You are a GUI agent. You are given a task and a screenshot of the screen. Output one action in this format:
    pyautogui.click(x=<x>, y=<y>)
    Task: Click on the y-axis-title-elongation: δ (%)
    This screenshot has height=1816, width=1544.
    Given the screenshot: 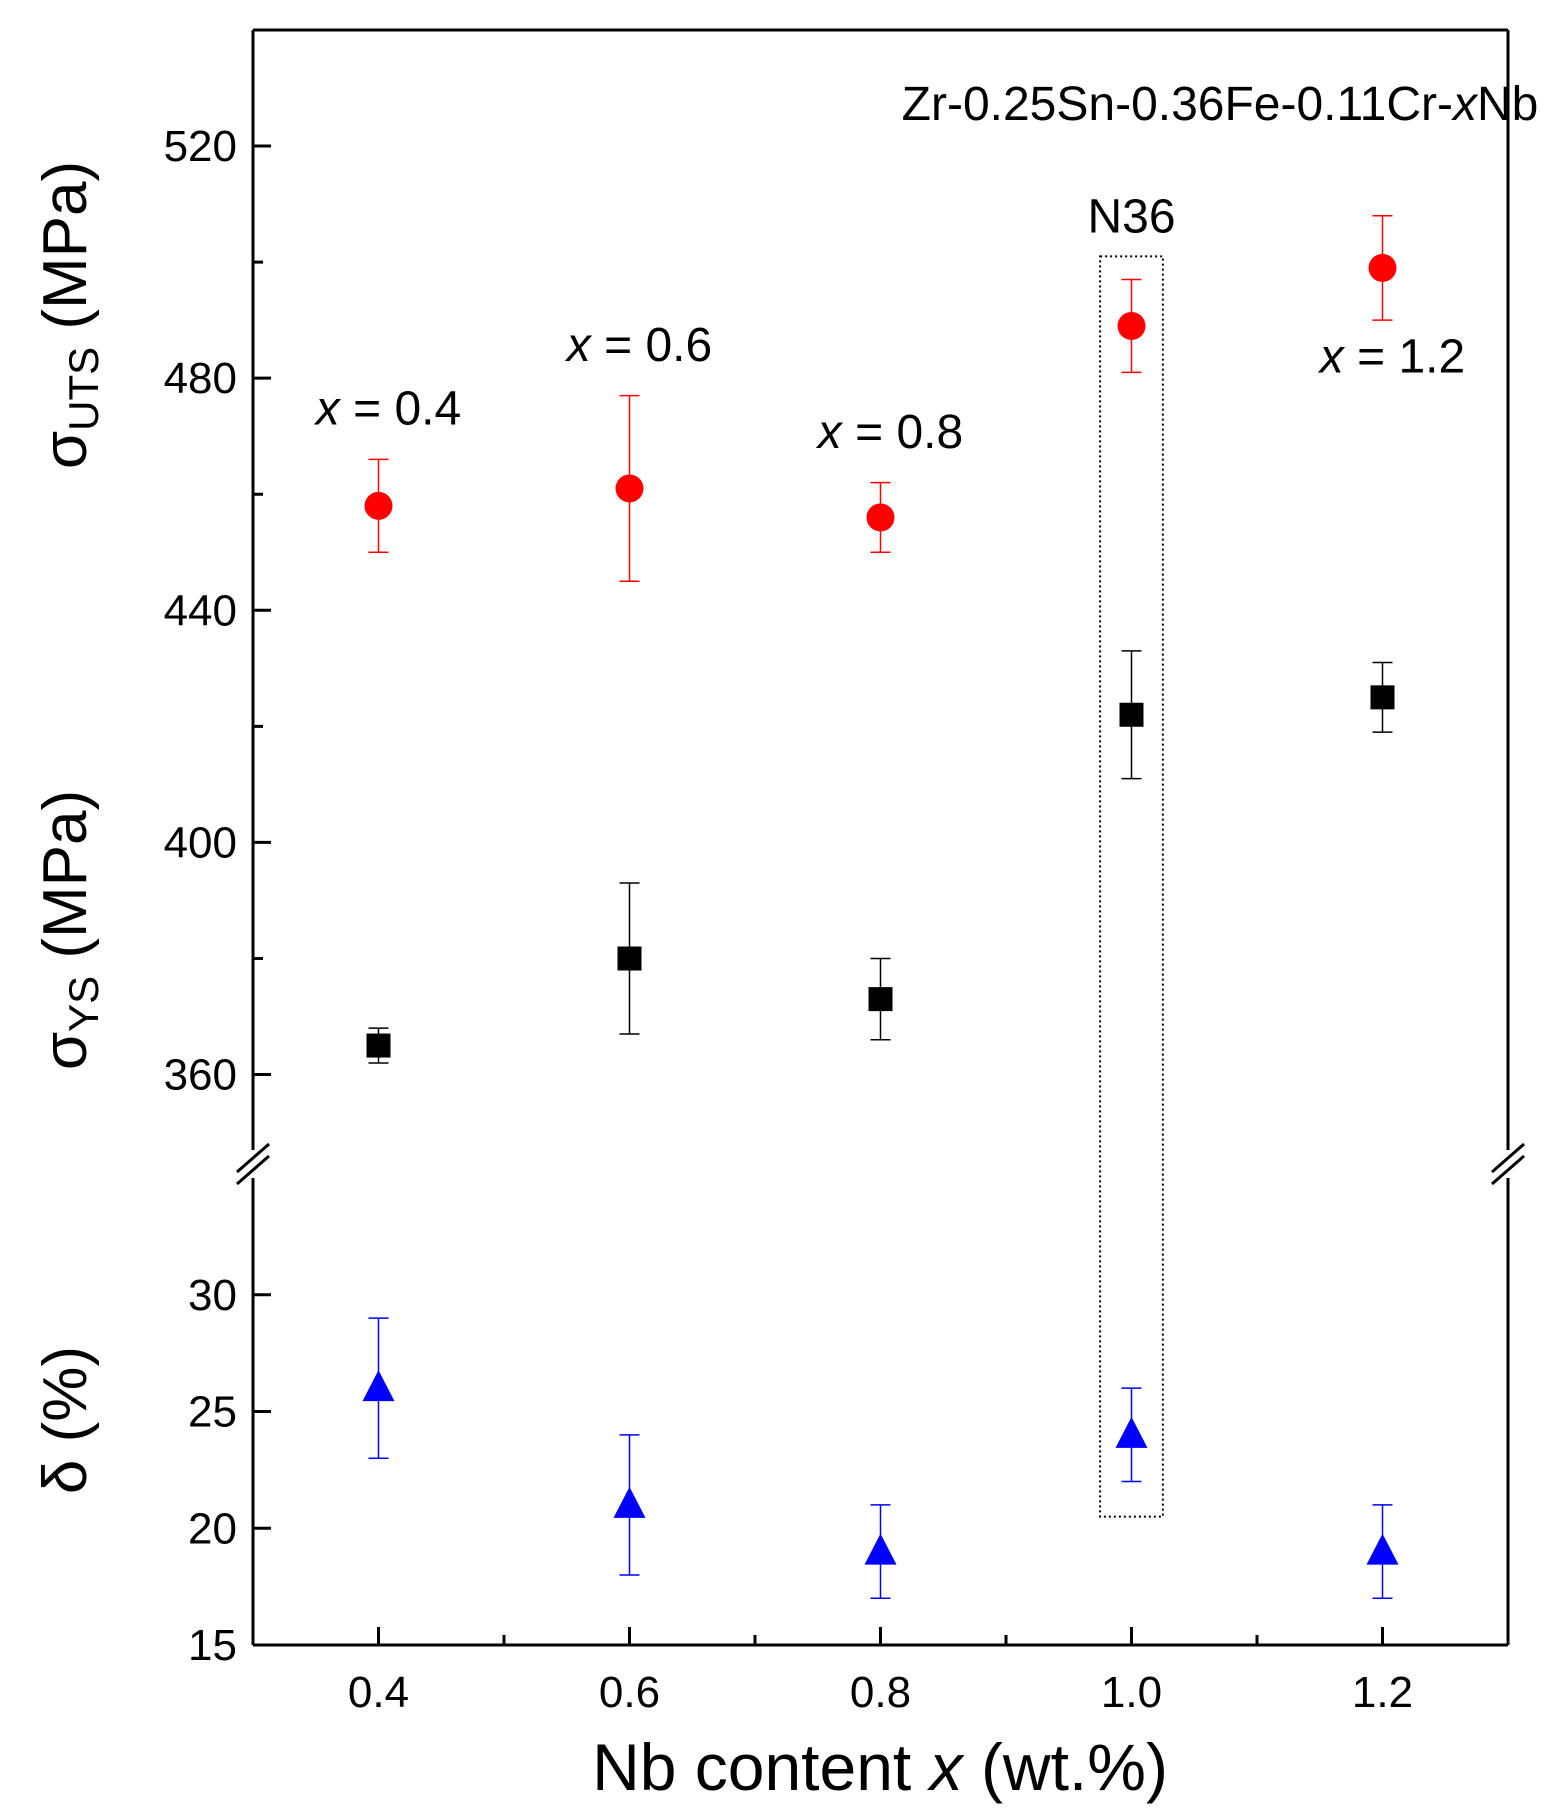 What is the action you would take?
    pyautogui.click(x=65, y=1420)
    